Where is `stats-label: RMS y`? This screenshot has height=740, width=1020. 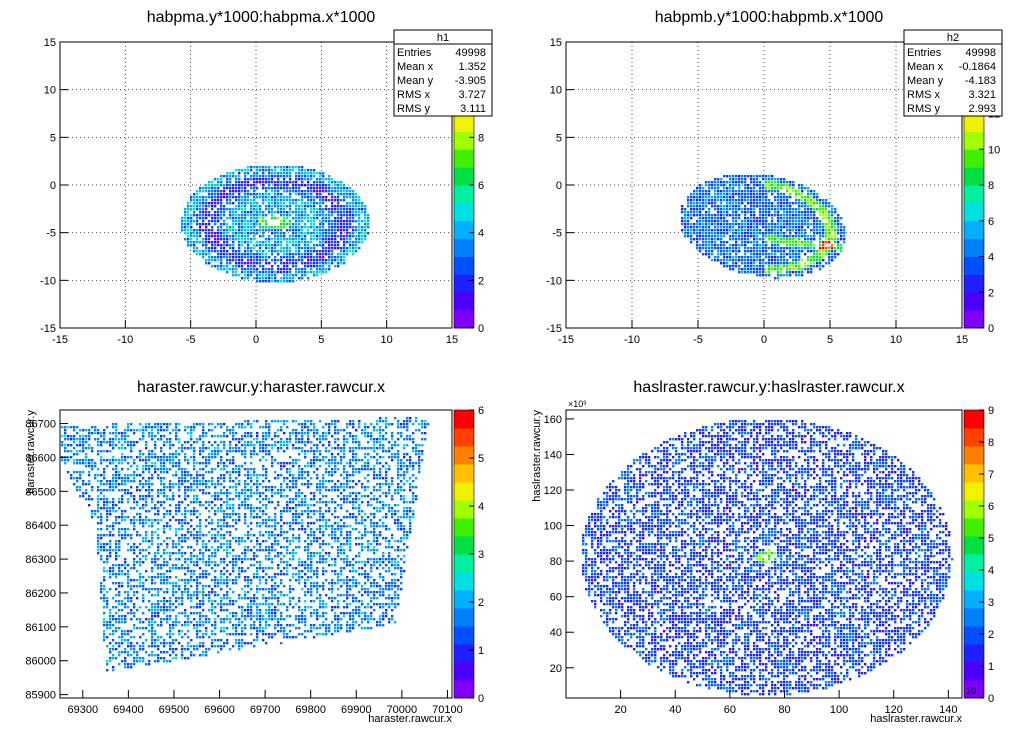 stats-label: RMS y is located at coordinates (924, 109).